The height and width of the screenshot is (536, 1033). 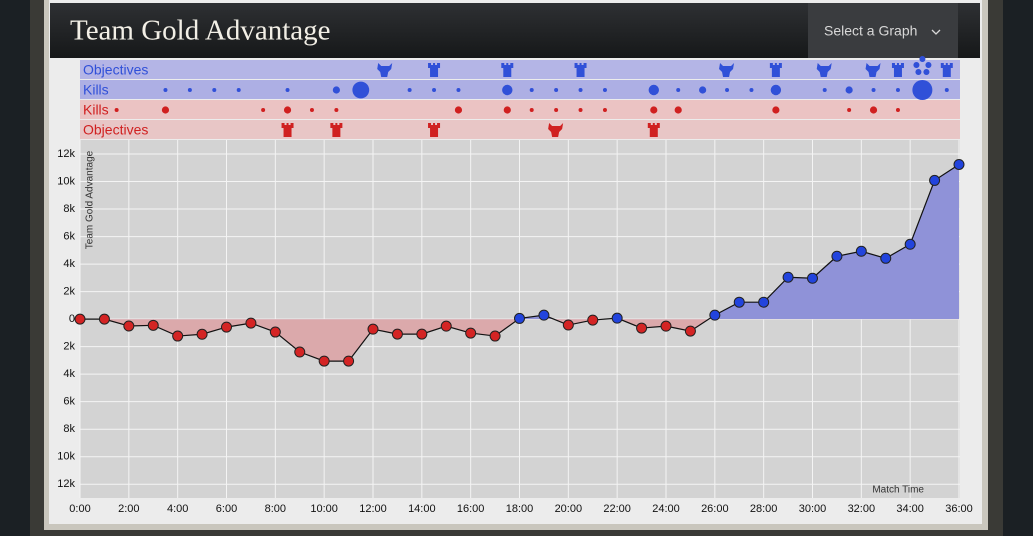 I want to click on track-label: Kills, so click(x=96, y=90).